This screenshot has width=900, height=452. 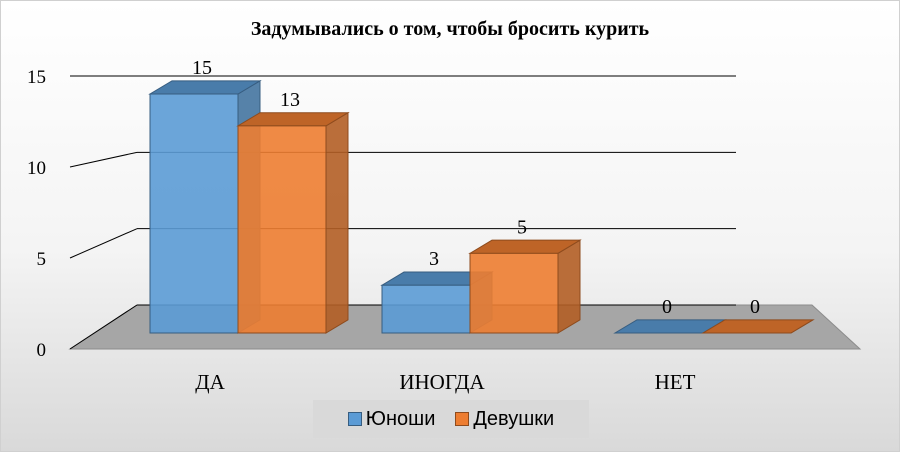 I want to click on legend-label-series-1: Девушки, so click(x=514, y=418).